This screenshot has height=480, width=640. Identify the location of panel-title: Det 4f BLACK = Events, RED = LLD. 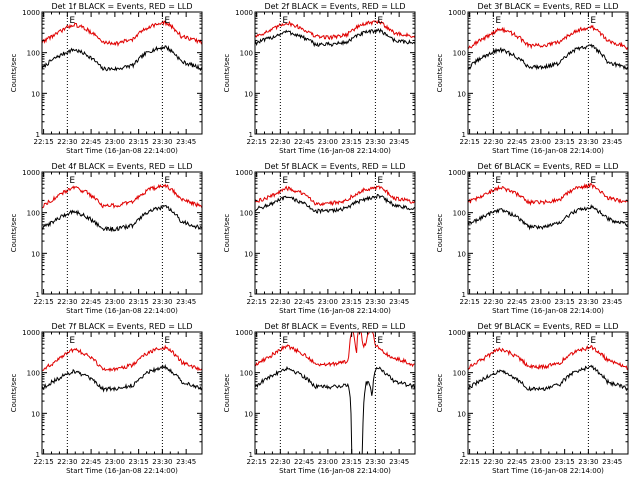
(121, 166).